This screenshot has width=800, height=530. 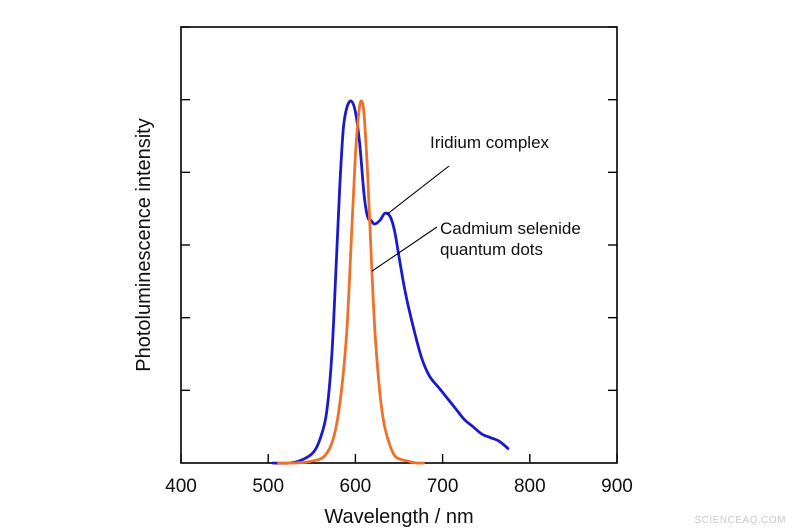 I want to click on series-line-cadmium-selenide-quantum-dots, so click(x=351, y=282).